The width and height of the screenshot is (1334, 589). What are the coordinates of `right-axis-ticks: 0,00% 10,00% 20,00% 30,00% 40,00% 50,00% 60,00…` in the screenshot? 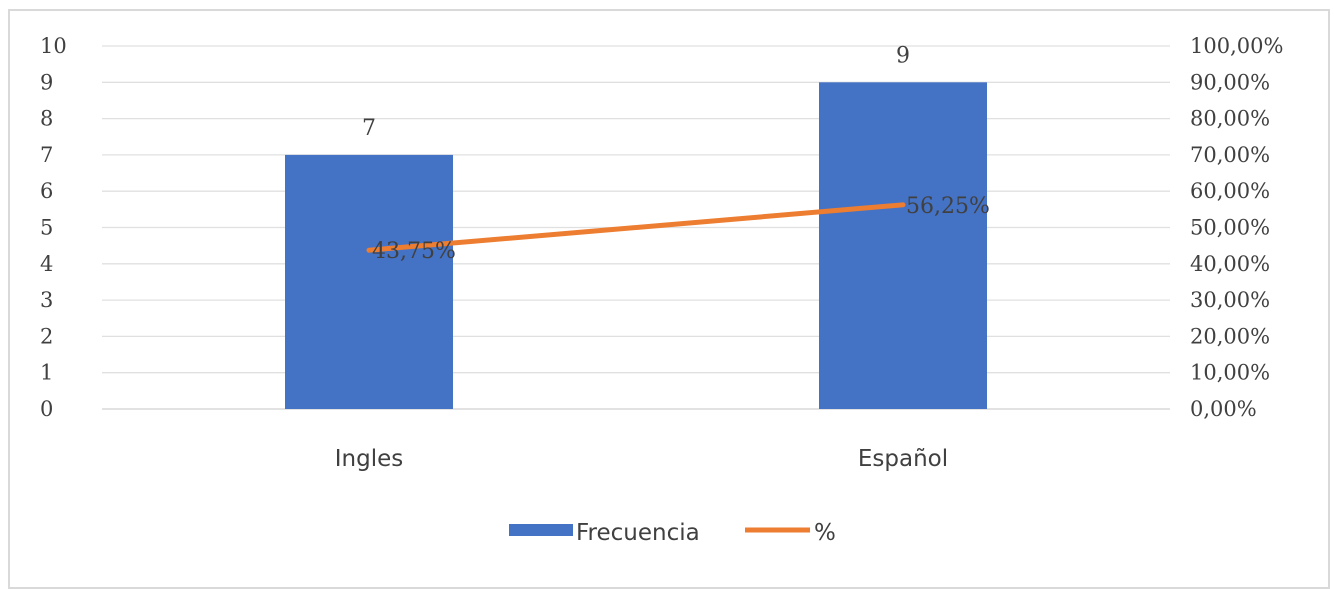 It's located at (1236, 227).